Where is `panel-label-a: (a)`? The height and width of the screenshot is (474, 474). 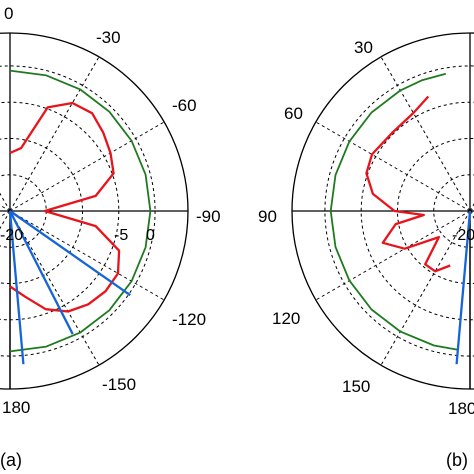
panel-label-a: (a) is located at coordinates (11, 460).